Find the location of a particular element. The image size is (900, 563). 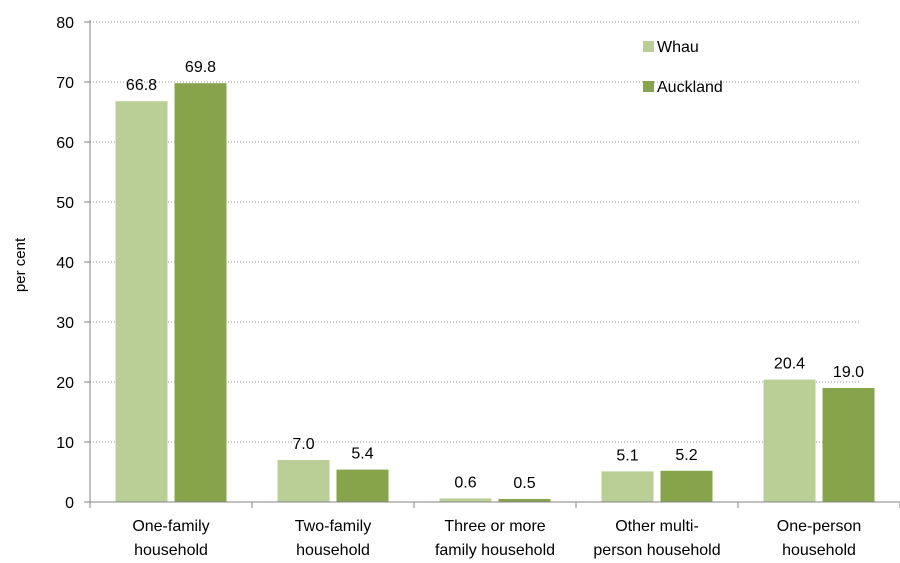

data-label: 69.8 is located at coordinates (200, 67).